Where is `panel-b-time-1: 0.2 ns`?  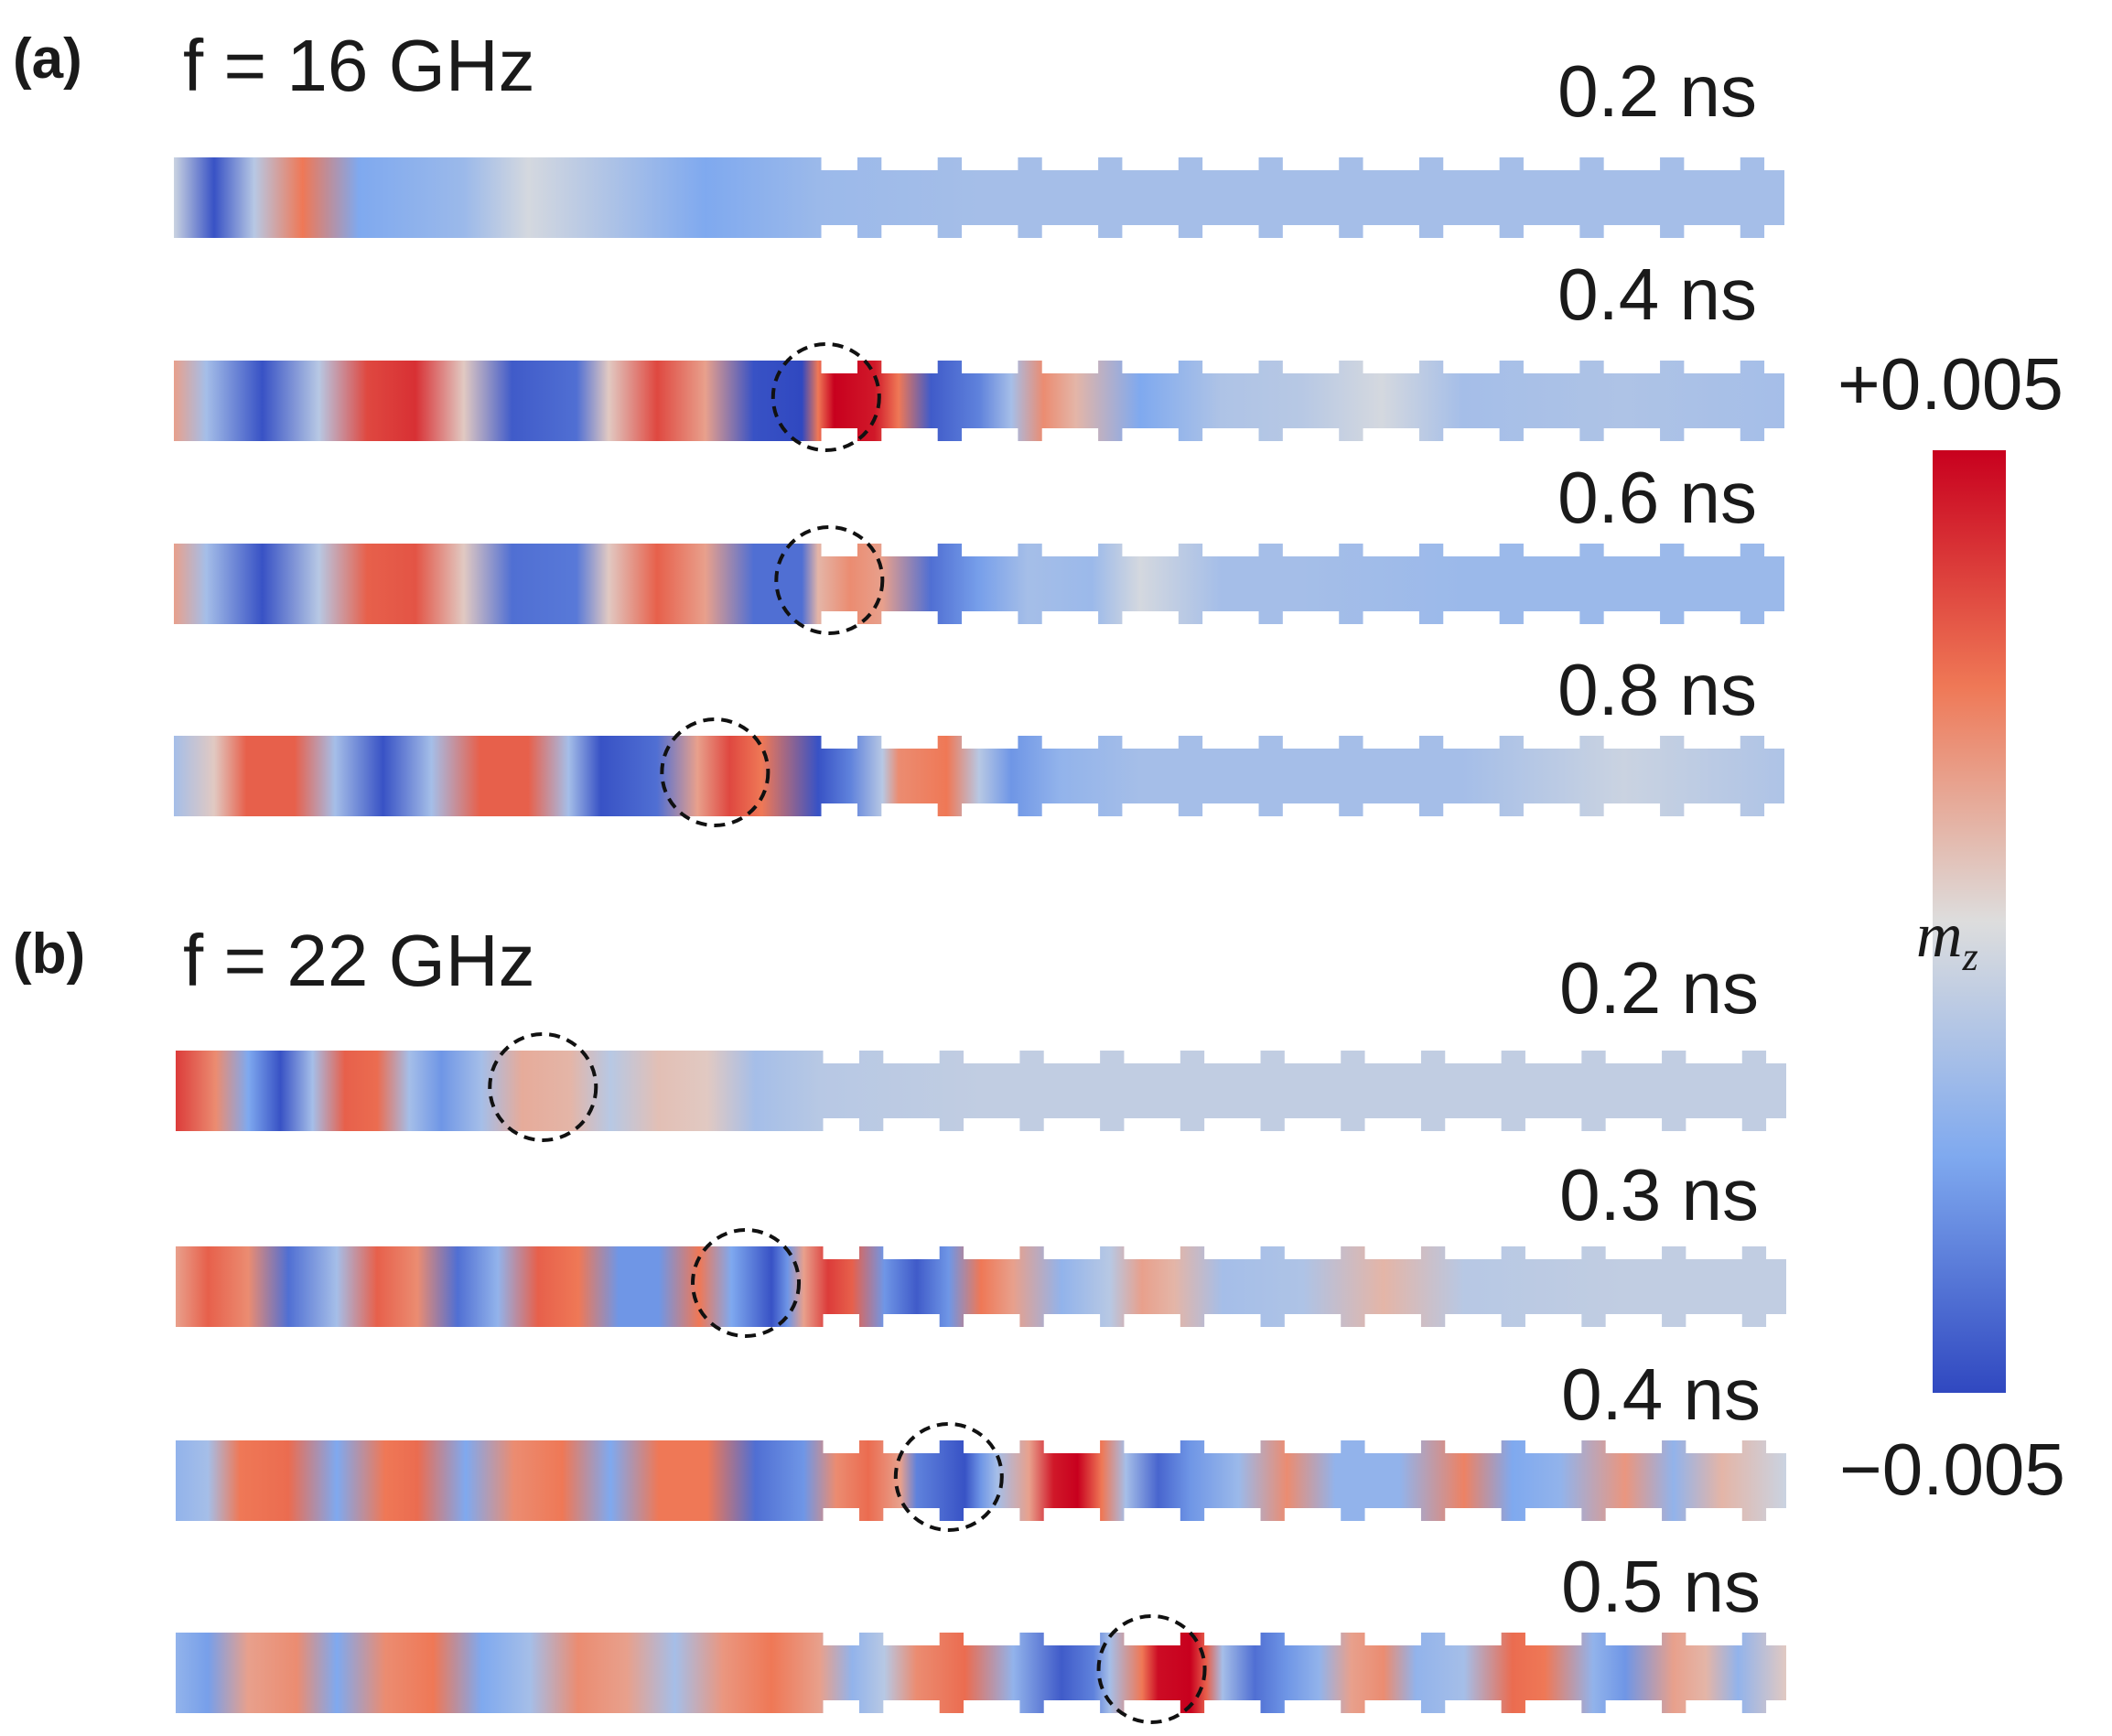
panel-b-time-1: 0.2 ns is located at coordinates (1659, 988).